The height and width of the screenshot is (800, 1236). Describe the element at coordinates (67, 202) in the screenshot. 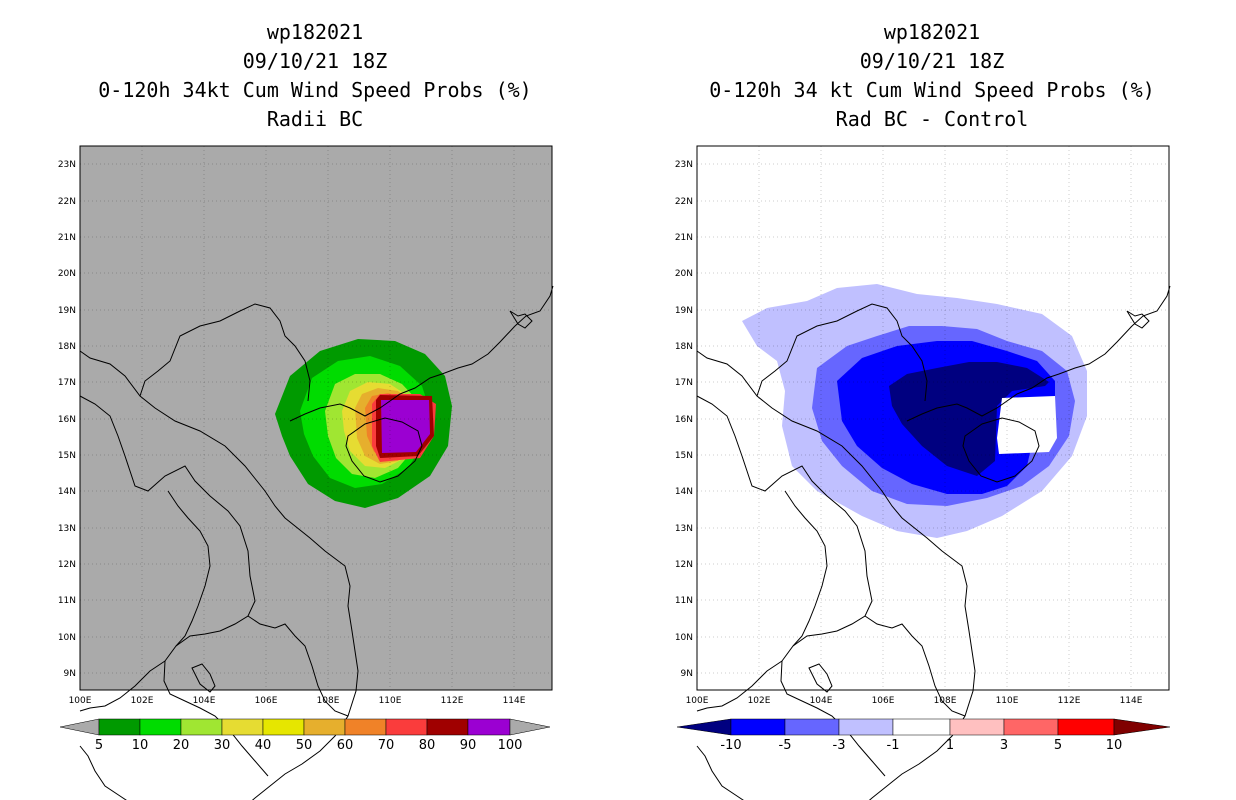

I see `left-lat-label: 22N` at that location.